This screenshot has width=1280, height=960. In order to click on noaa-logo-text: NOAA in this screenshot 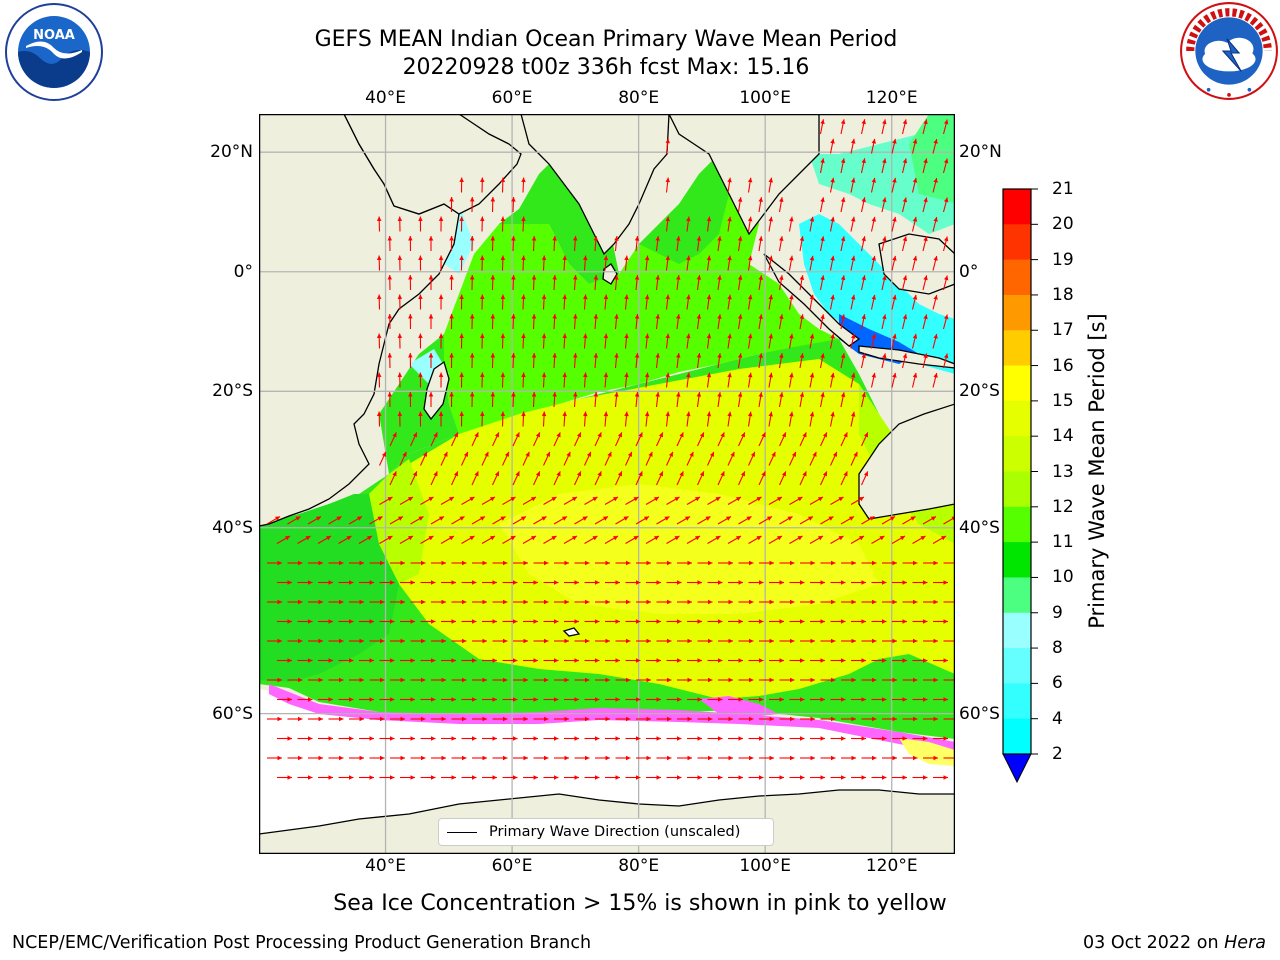, I will do `click(54, 35)`.